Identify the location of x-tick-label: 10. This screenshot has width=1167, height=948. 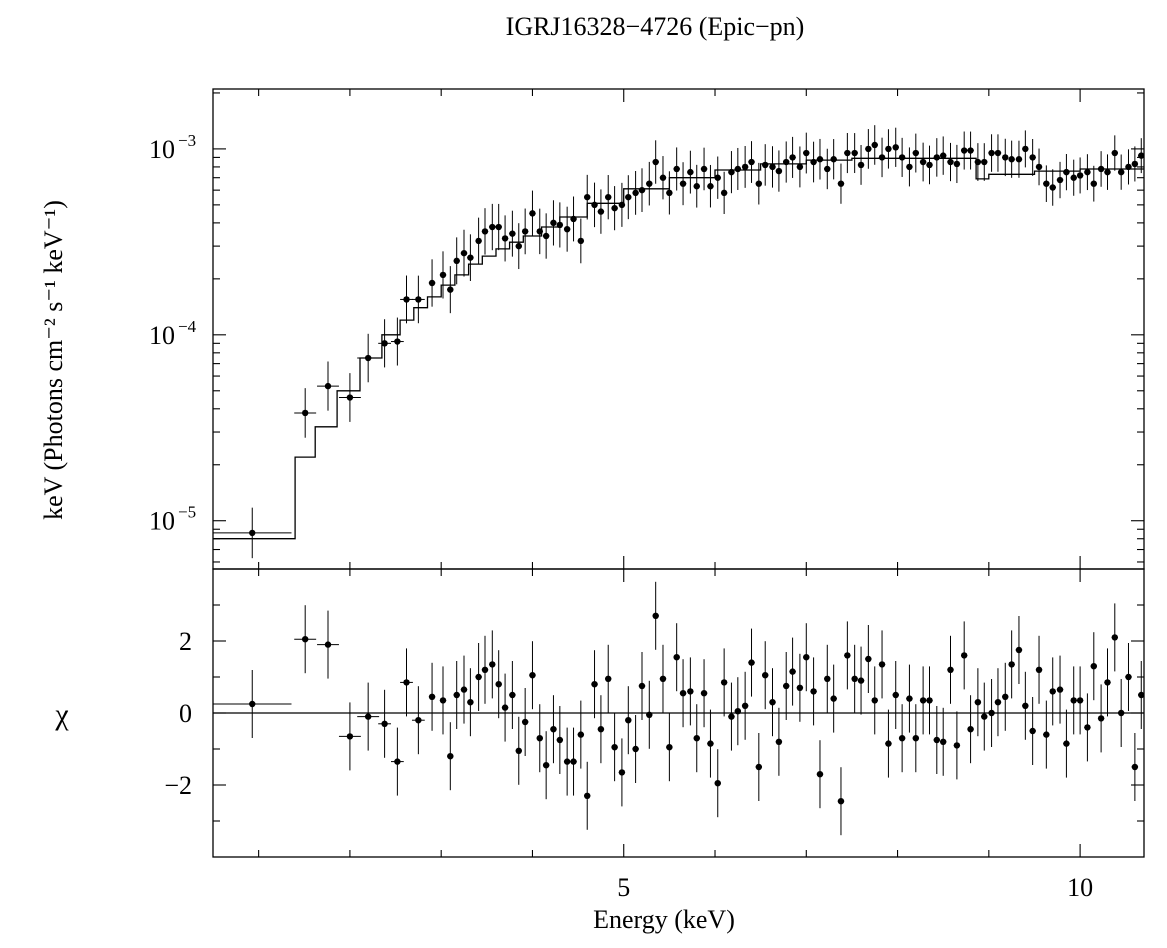
(1080, 887).